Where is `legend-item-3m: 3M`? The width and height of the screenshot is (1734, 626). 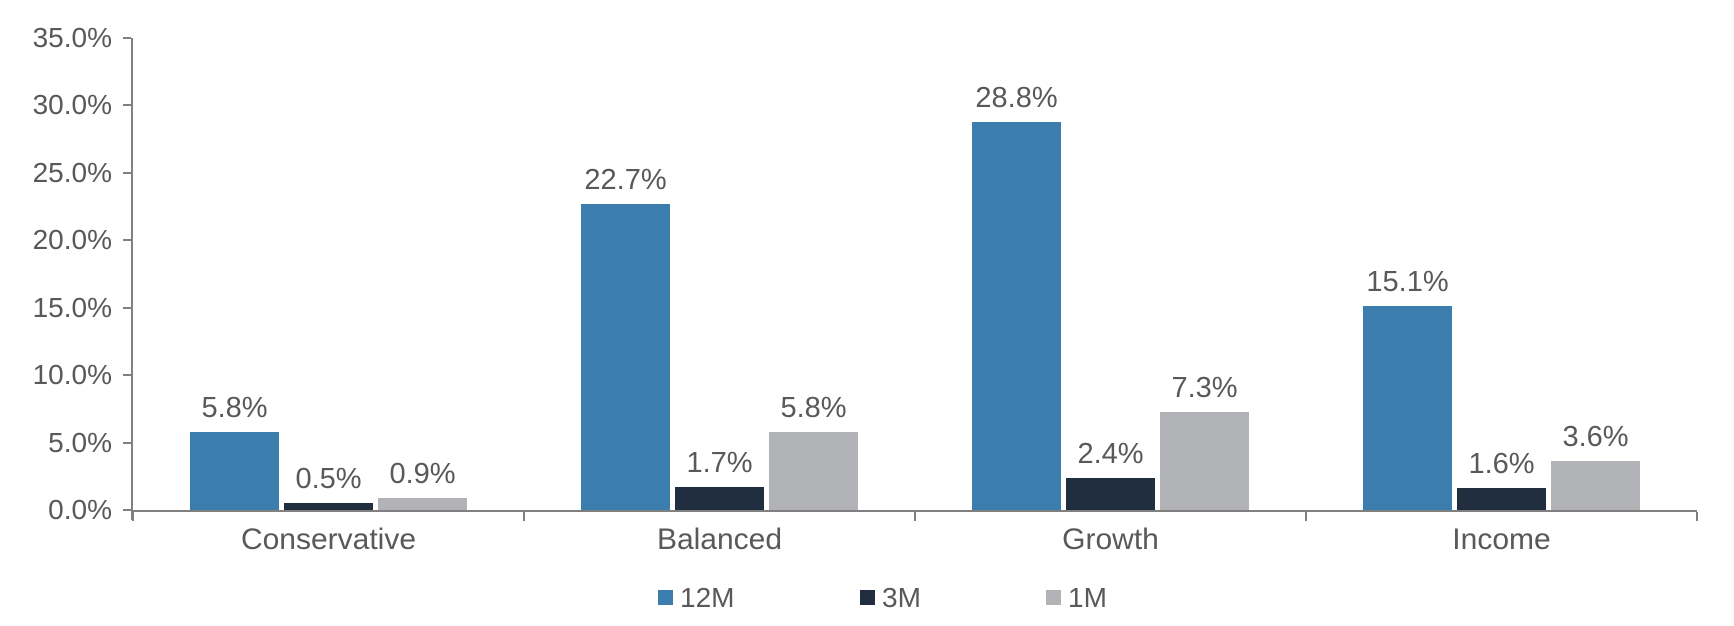
legend-item-3m: 3M is located at coordinates (920, 597).